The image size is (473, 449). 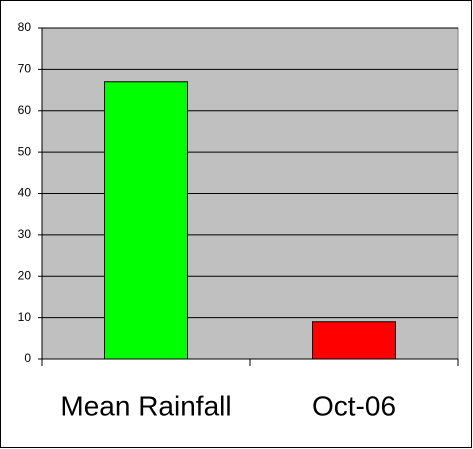 I want to click on x-tick-label: Mean Rainfall, so click(x=145, y=405).